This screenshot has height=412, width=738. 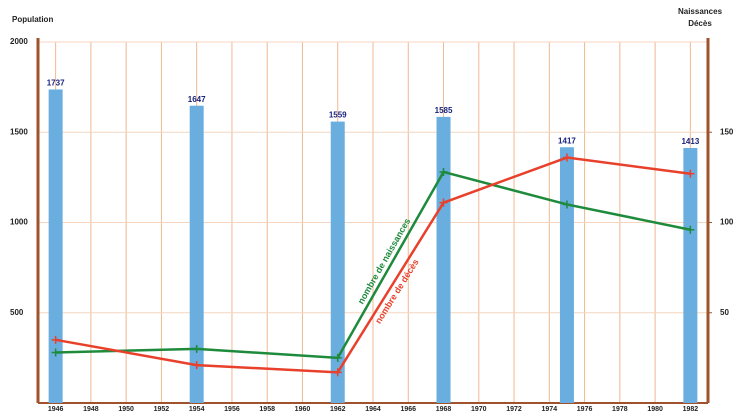 What do you see at coordinates (56, 83) in the screenshot?
I see `data-label: 1737` at bounding box center [56, 83].